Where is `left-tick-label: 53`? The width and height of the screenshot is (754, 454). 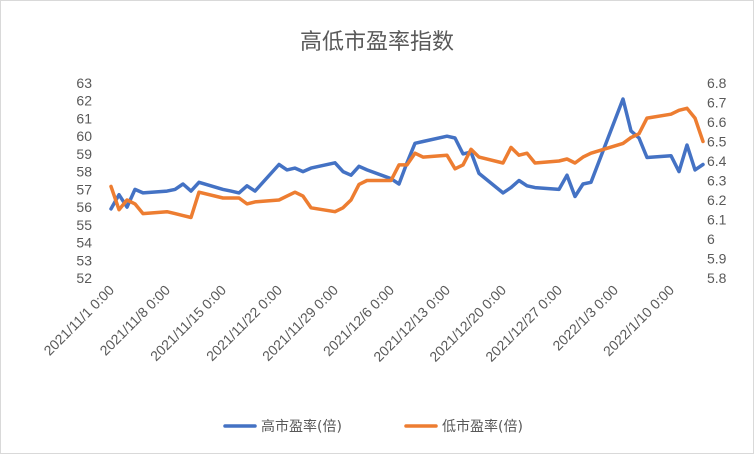
left-tick-label: 53 is located at coordinates (84, 260).